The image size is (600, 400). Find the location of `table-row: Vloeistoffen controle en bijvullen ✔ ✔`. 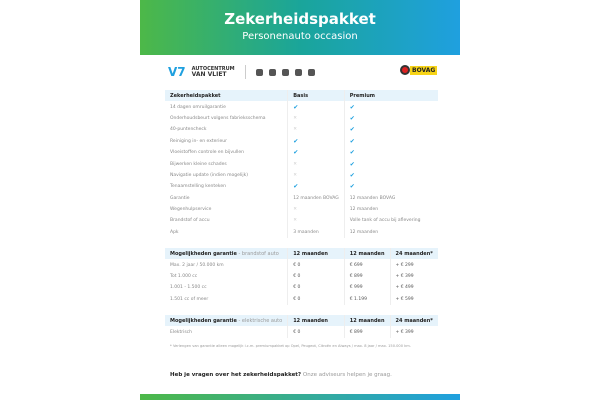

table-row: Vloeistoffen controle en bijvullen ✔ ✔ is located at coordinates (301, 152).